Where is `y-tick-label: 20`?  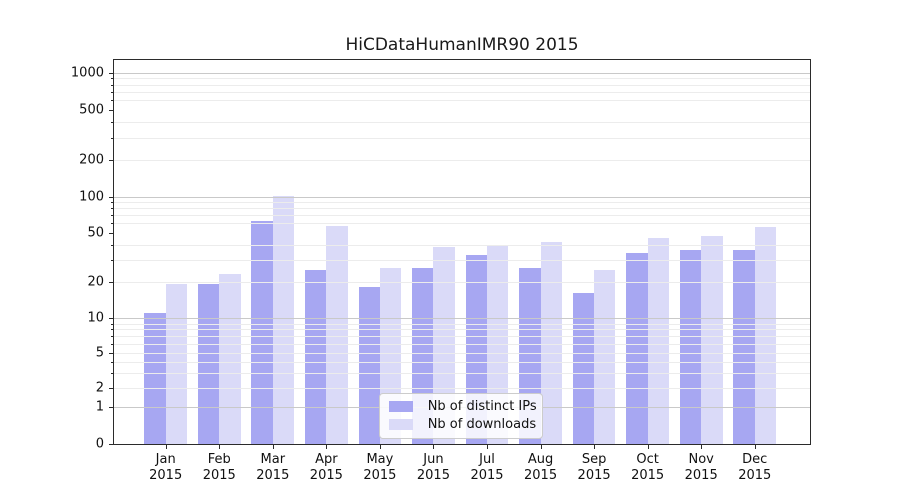 y-tick-label: 20 is located at coordinates (95, 282).